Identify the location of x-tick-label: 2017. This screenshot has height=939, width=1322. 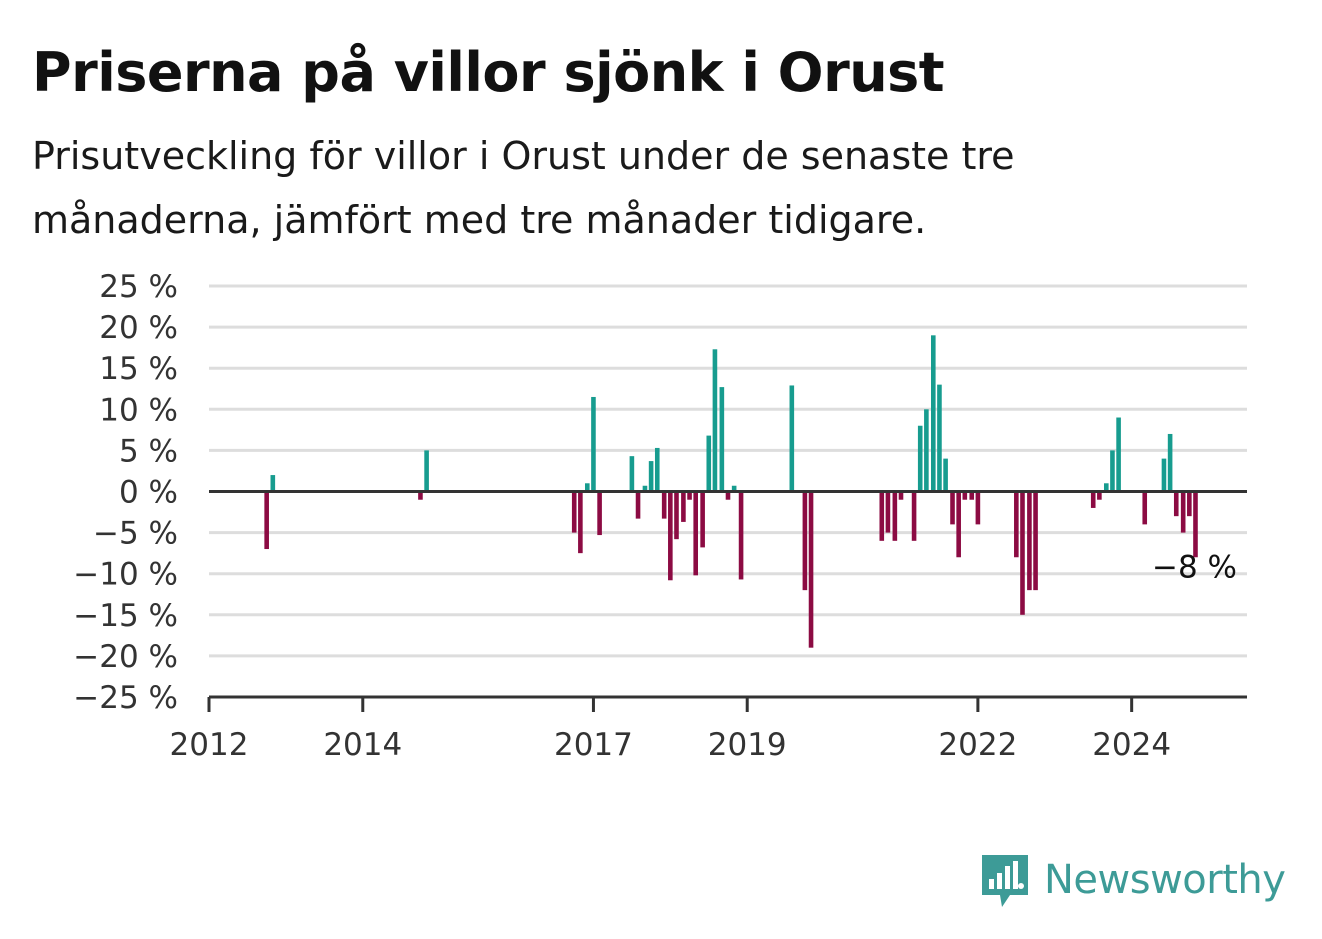
(593, 745).